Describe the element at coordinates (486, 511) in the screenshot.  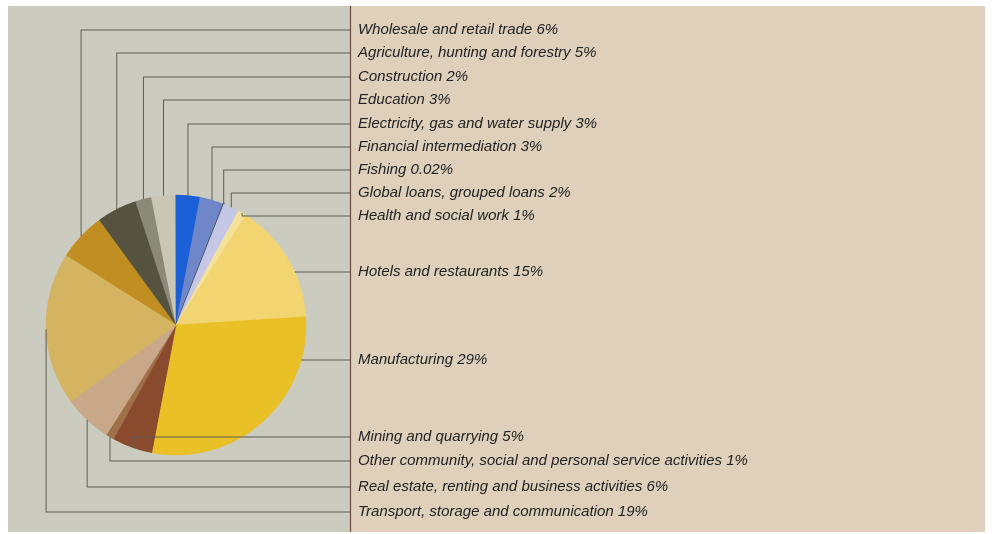
I see `category-label: Transport, storage and communication` at that location.